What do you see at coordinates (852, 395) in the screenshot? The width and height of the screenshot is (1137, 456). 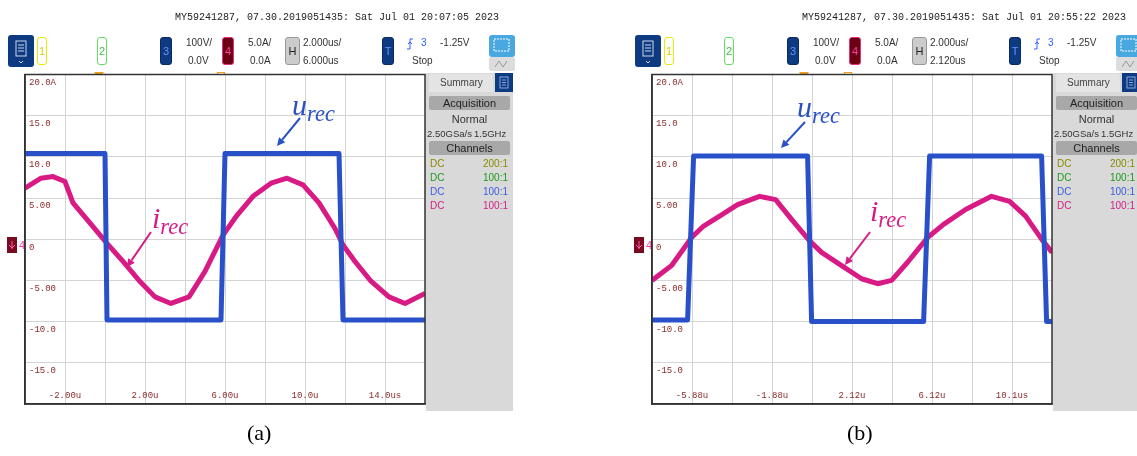 I see `x-tick-label: 2.12u` at bounding box center [852, 395].